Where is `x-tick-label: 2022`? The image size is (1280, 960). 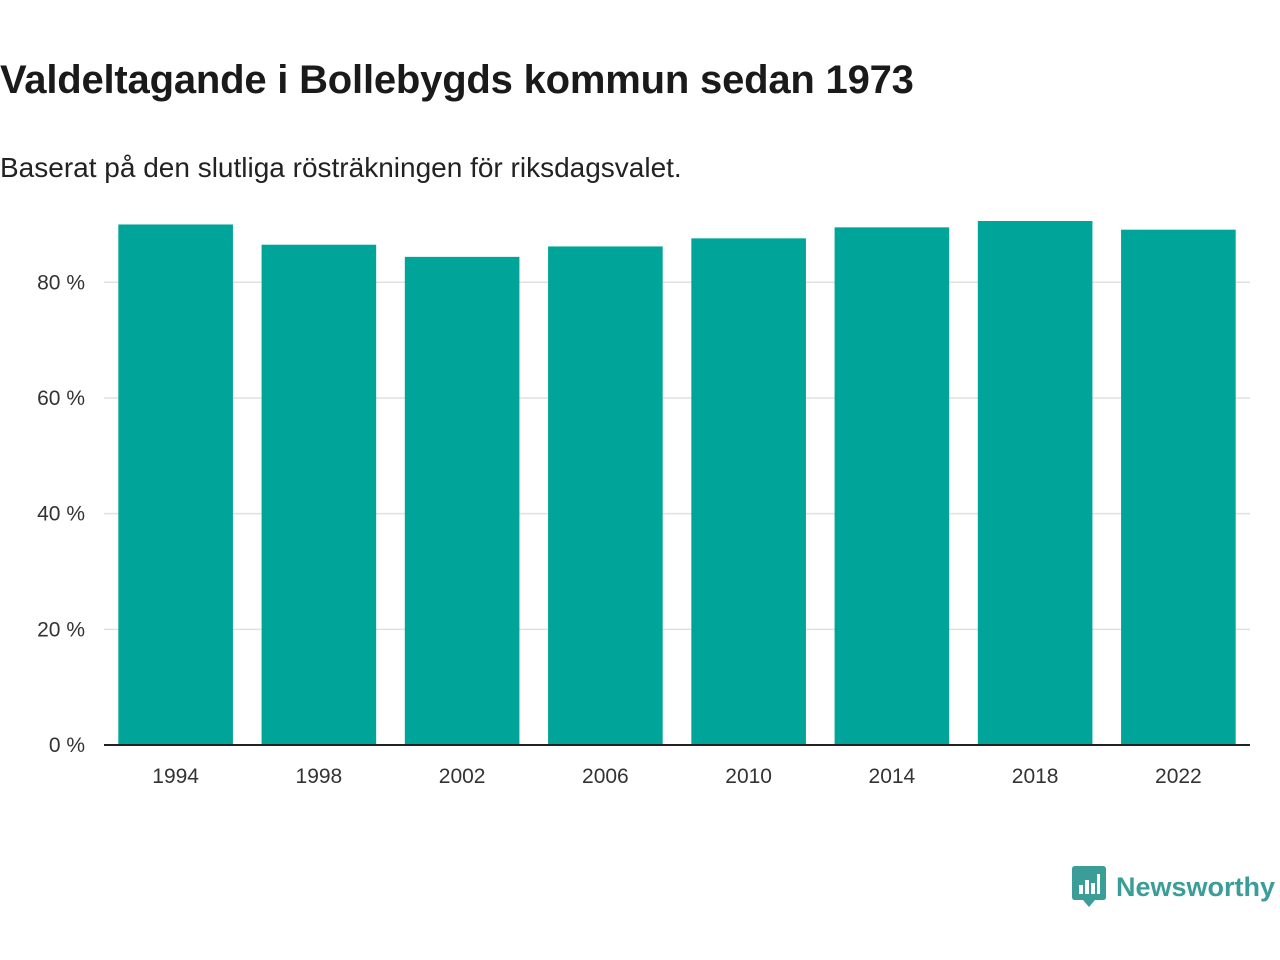
x-tick-label: 2022 is located at coordinates (1178, 776).